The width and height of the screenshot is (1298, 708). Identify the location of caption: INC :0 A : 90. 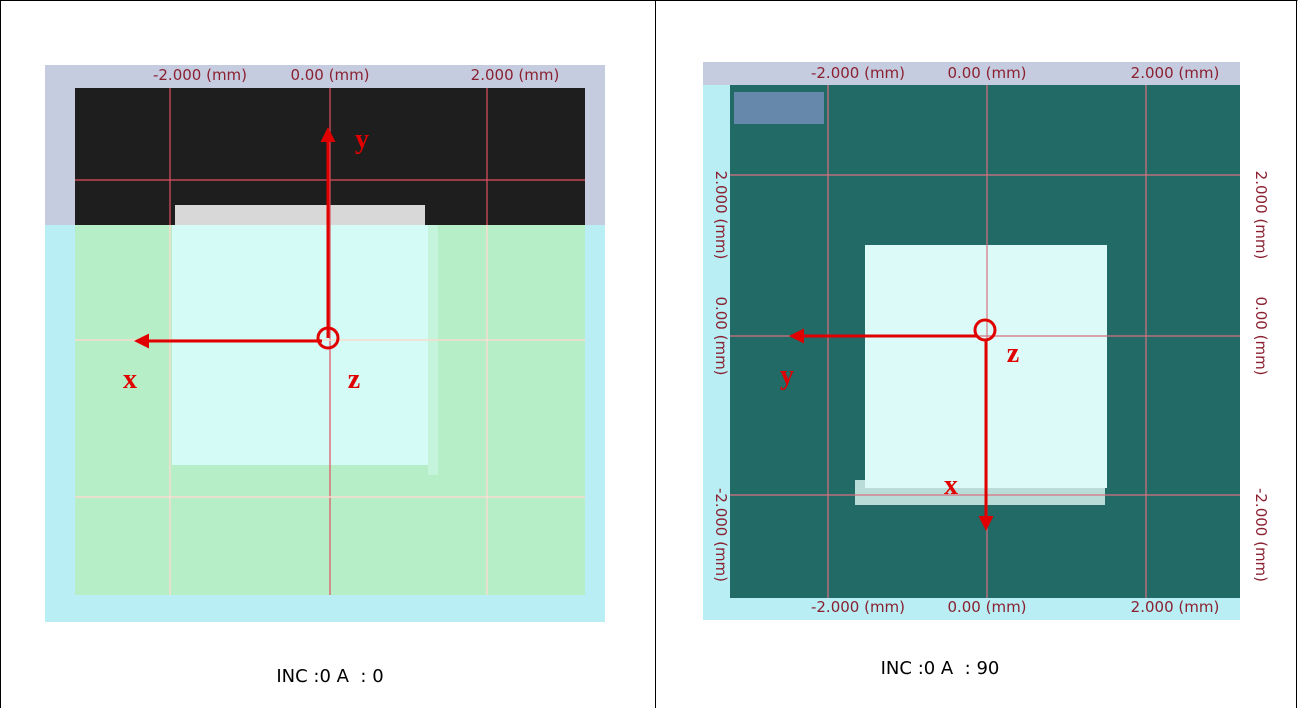
(940, 668).